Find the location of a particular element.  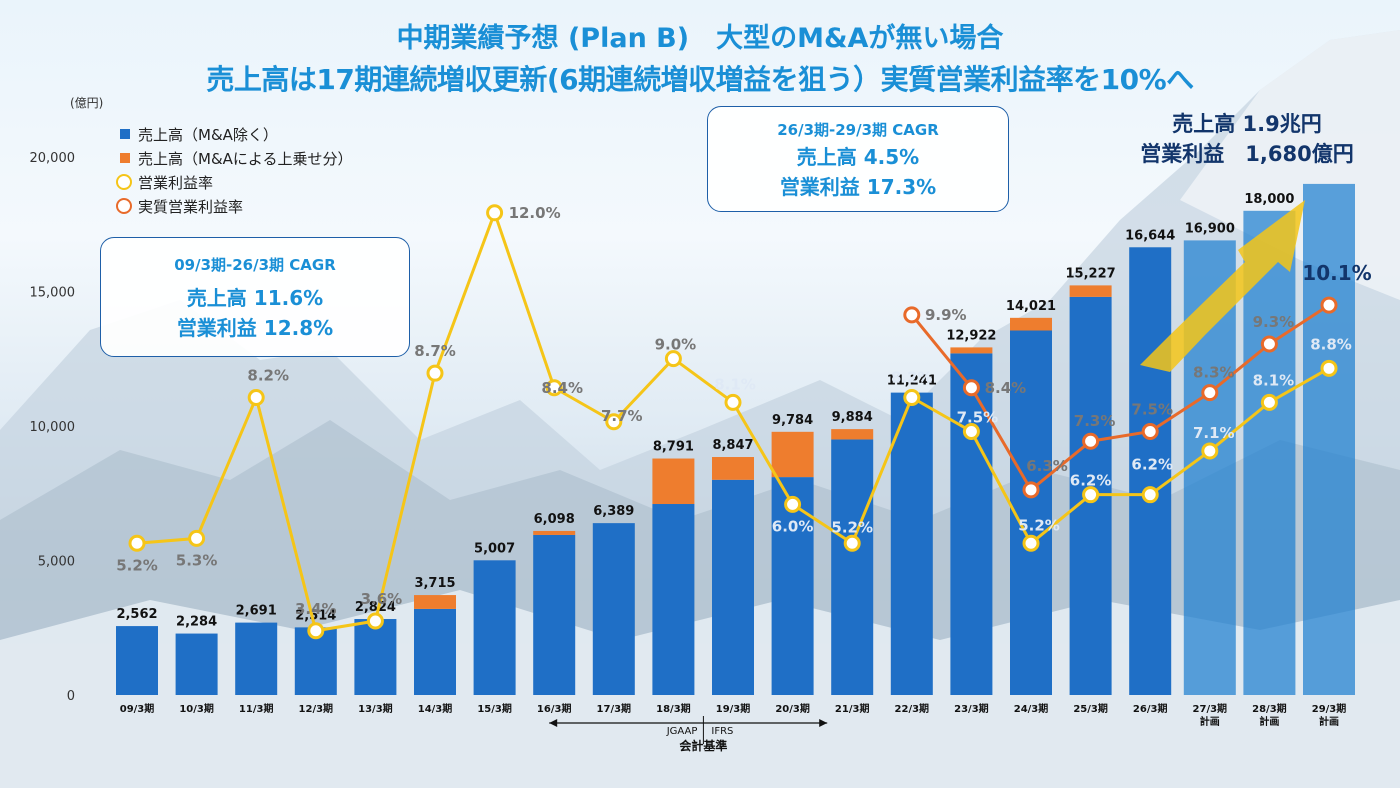

real-op-margin-label: 6.3% is located at coordinates (1047, 466).